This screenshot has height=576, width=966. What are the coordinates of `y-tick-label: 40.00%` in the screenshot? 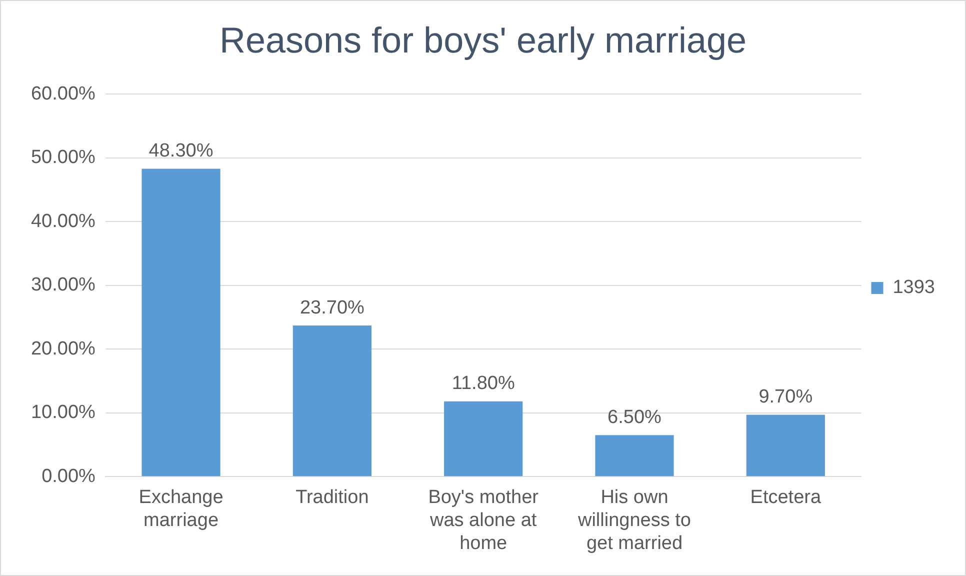 It's located at (63, 221).